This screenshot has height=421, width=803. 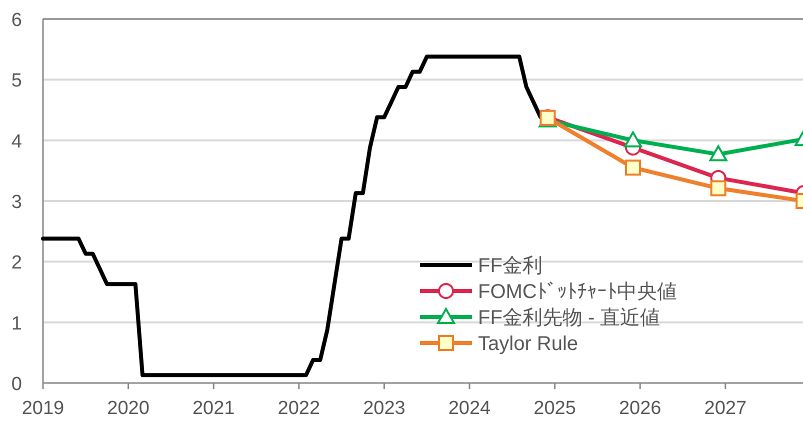 What do you see at coordinates (725, 408) in the screenshot?
I see `x-tick-label: 2027` at bounding box center [725, 408].